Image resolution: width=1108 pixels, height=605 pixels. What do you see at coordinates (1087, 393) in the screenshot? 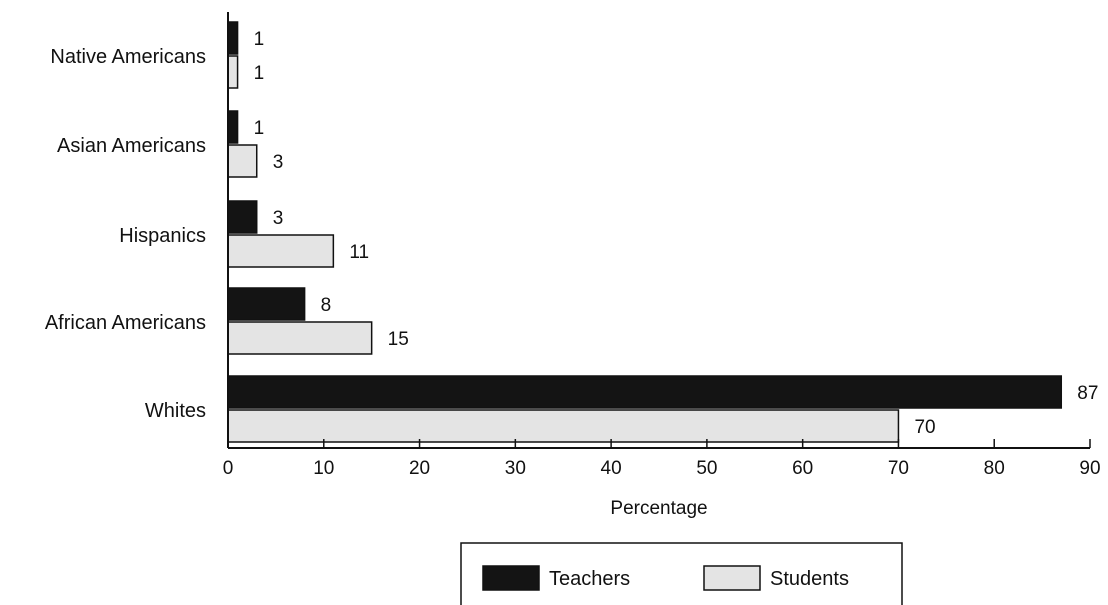
I see `value-label-teachers-whites: 87` at bounding box center [1087, 393].